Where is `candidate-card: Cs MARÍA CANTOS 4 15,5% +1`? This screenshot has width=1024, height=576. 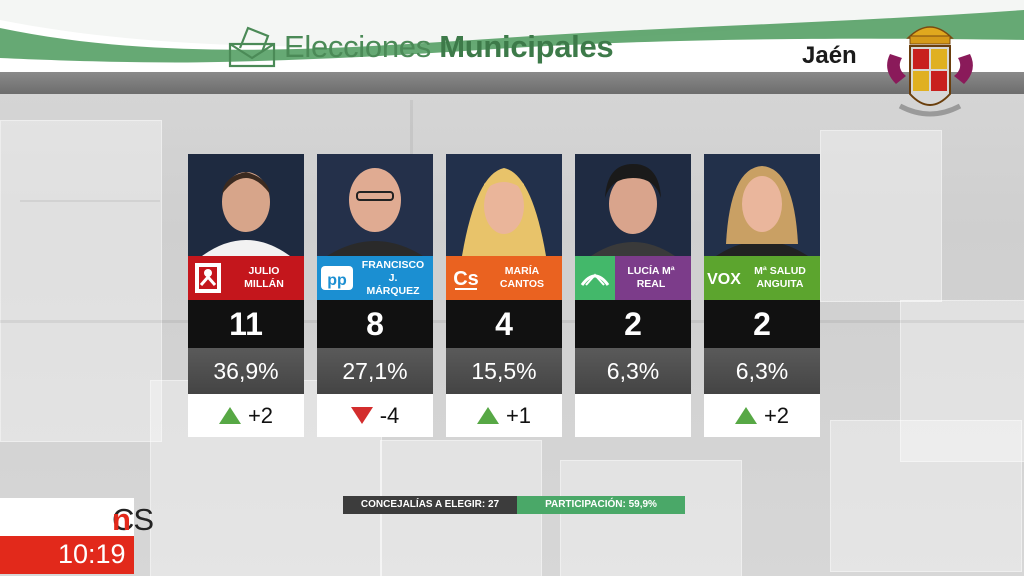
candidate-card: Cs MARÍA CANTOS 4 15,5% +1 is located at coordinates (504, 295).